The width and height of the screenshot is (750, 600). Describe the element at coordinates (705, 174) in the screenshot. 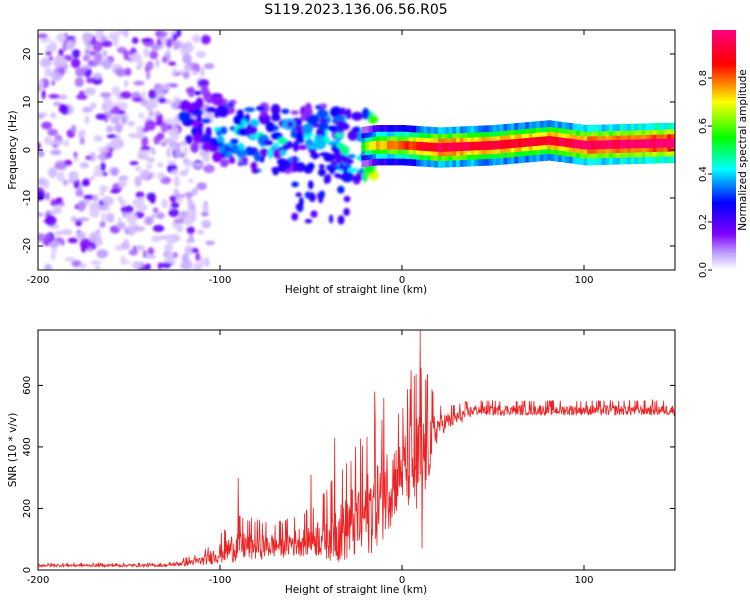

I see `colorbar-ticks: 0.0 0.2 0.4 0.6 0.8` at that location.